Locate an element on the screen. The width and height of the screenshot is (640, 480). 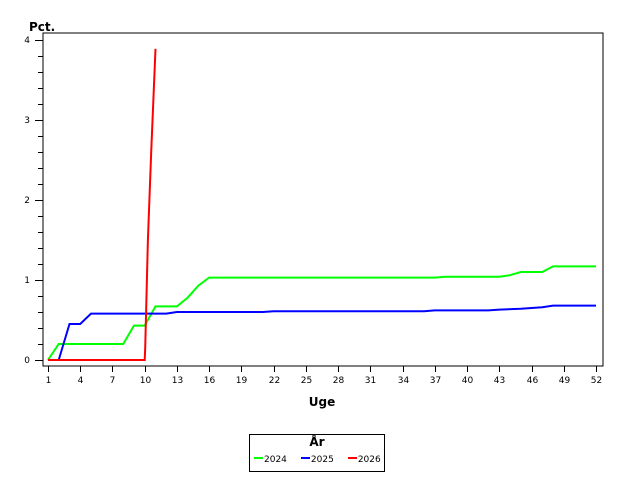
y-tick-label: 3 is located at coordinates (27, 121).